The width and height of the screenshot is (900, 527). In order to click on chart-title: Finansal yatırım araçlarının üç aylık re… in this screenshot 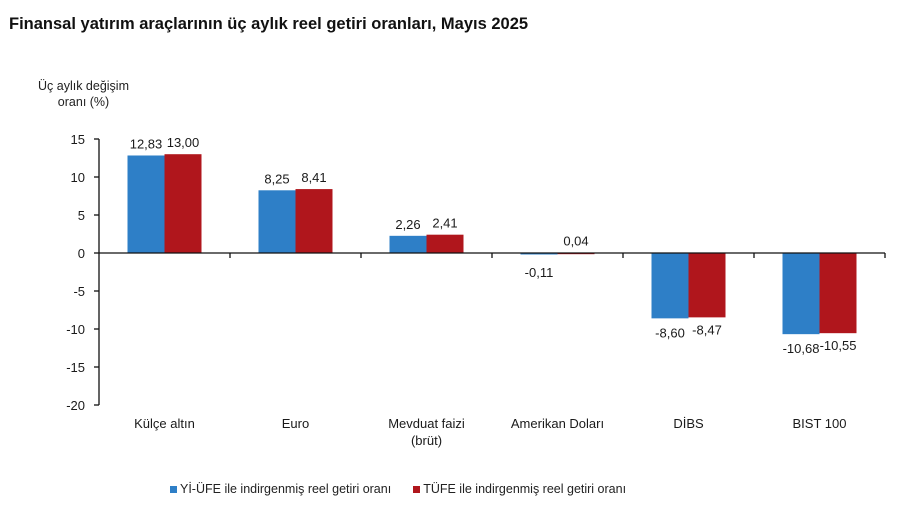, I will do `click(269, 24)`.